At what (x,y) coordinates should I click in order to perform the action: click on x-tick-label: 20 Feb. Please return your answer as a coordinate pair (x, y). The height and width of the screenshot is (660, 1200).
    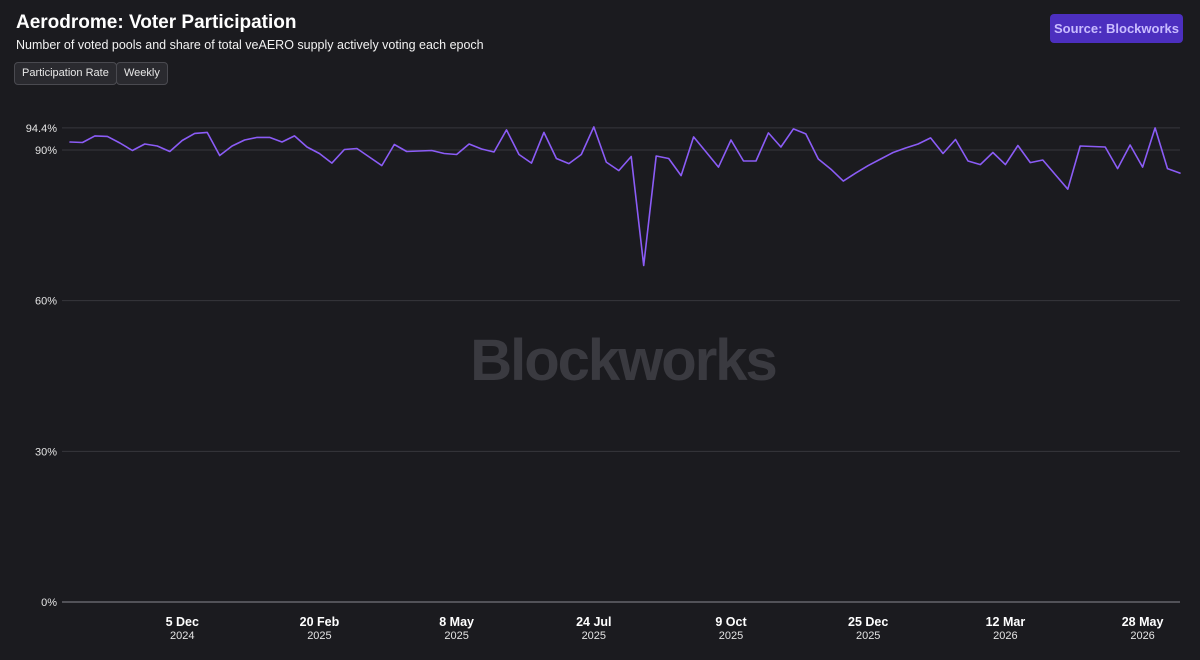
    Looking at the image, I should click on (320, 622).